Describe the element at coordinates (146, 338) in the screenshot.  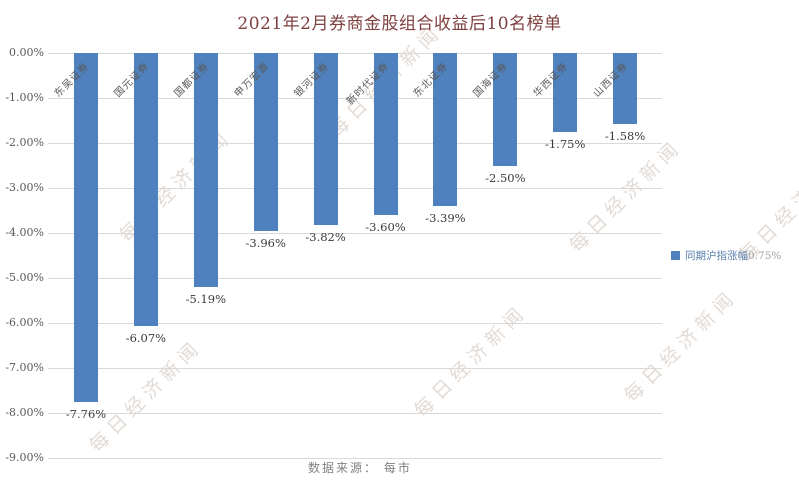
I see `bar-value-label: -6.07%` at that location.